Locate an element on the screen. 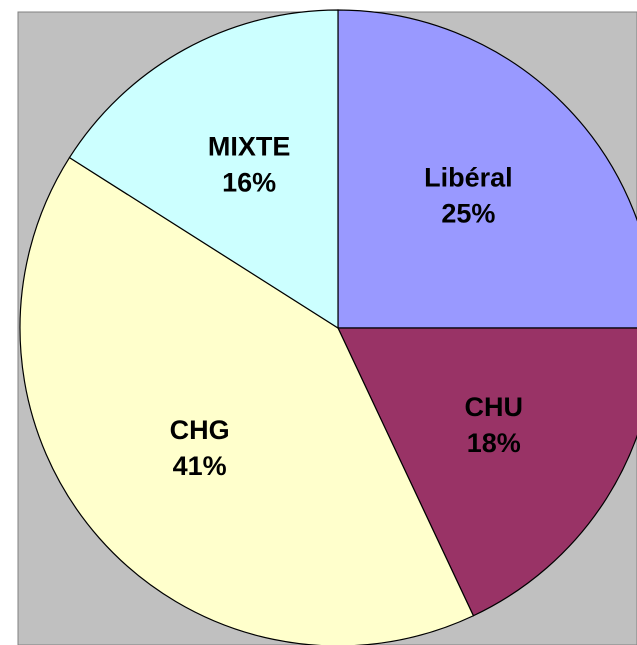 The image size is (637, 645). slice-label: CHG is located at coordinates (200, 430).